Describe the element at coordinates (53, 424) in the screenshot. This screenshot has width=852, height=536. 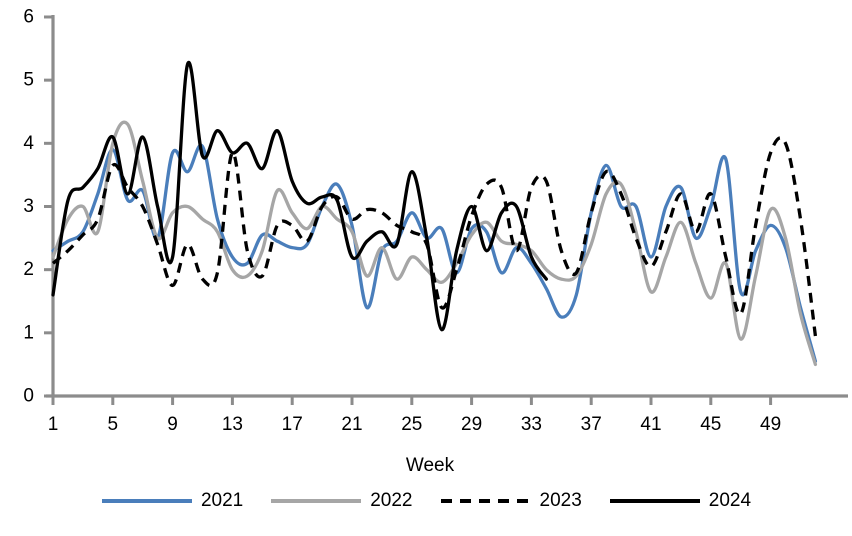
I see `x-tick-label: 1` at that location.